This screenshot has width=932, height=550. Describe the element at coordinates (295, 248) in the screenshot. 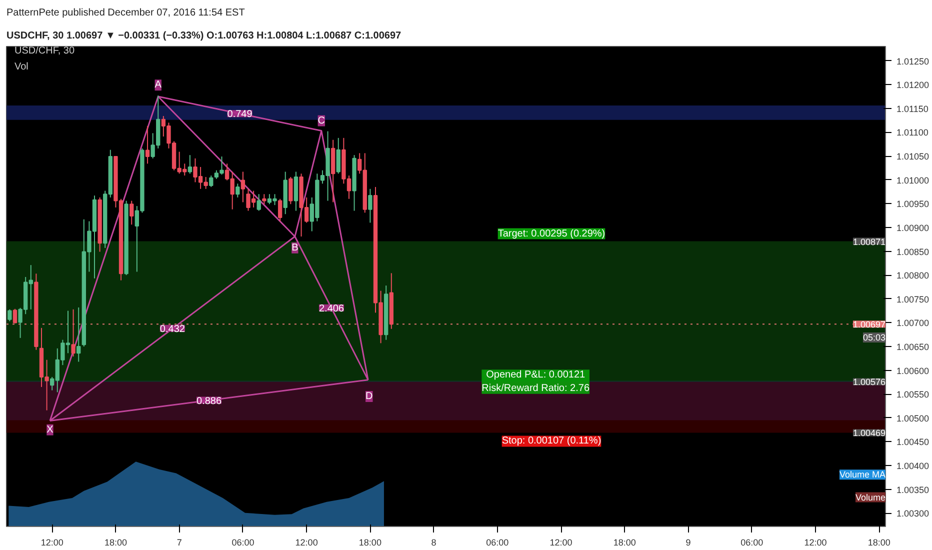

I see `annotation: B` at that location.